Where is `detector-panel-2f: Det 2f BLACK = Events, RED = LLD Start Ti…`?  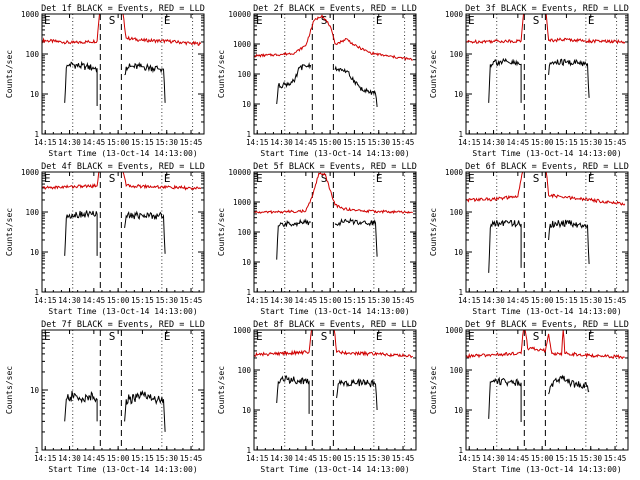
detector-panel-2f: Det 2f BLACK = Events, RED = LLD Start Ti… is located at coordinates (317, 81).